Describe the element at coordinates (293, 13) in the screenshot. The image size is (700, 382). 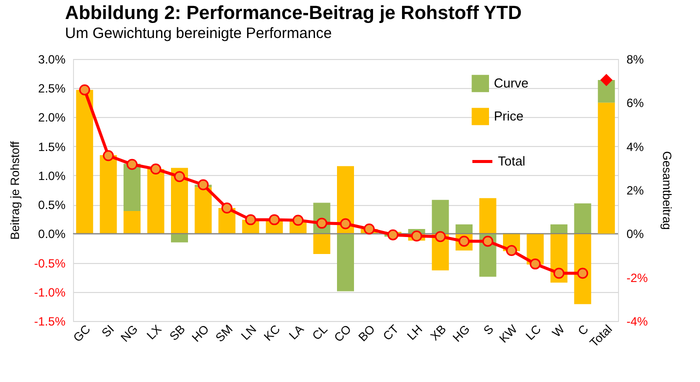
I see `chart-title: Abbildung 2: Performance-Beitrag je Rohstoff YTD` at that location.